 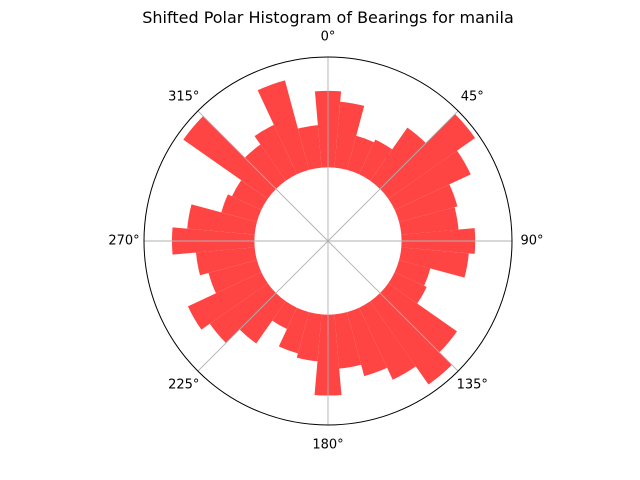 What do you see at coordinates (472, 385) in the screenshot?
I see `angle-tick-label: 135°` at bounding box center [472, 385].